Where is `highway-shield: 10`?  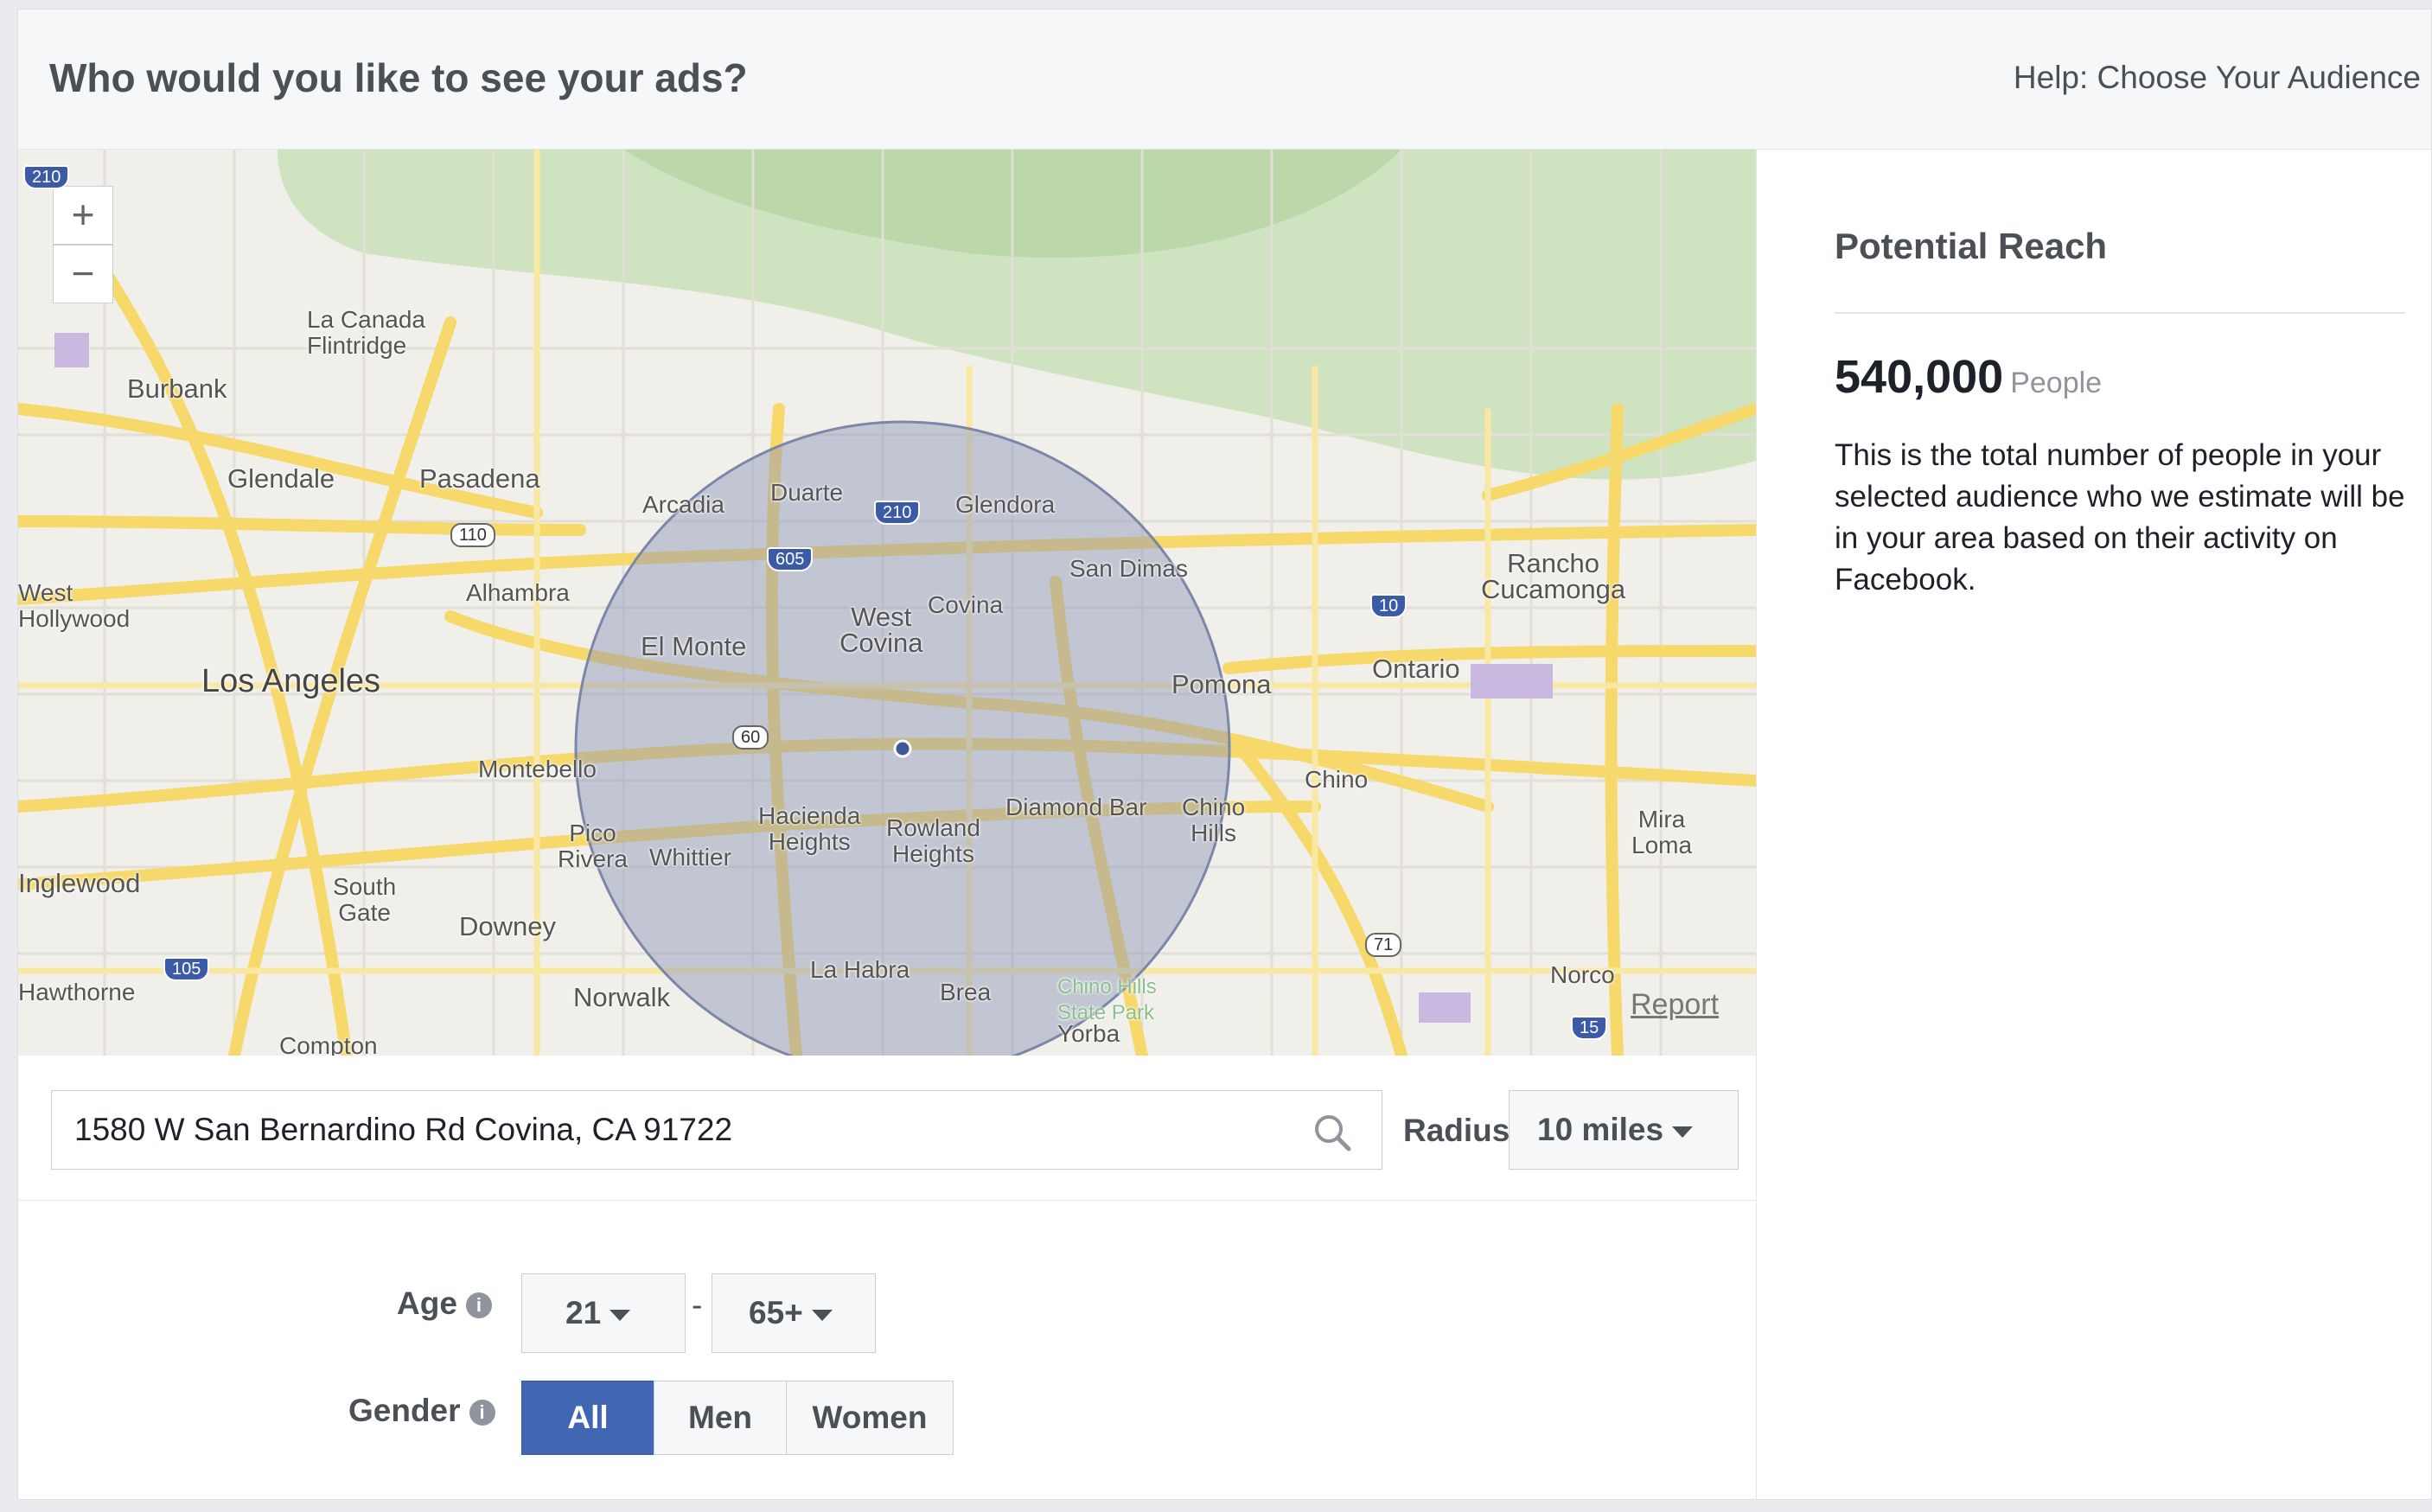 highway-shield: 10 is located at coordinates (1388, 606).